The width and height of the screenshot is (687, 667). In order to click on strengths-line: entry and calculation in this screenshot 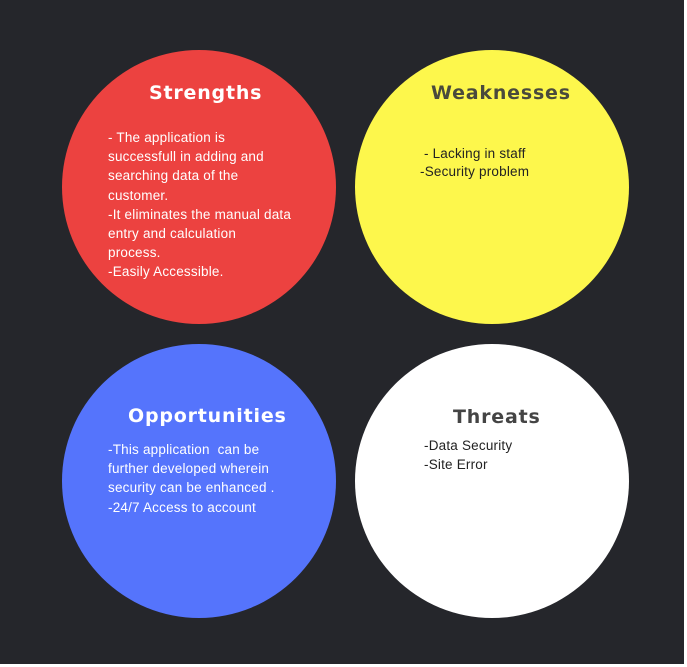, I will do `click(172, 234)`.